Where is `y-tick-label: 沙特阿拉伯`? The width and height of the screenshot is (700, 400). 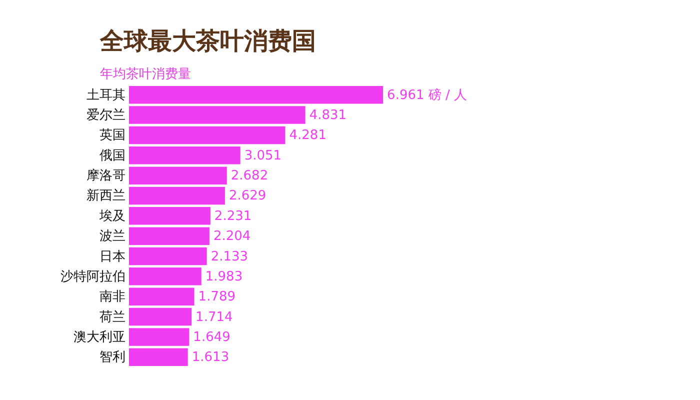 y-tick-label: 沙特阿拉伯 is located at coordinates (93, 276).